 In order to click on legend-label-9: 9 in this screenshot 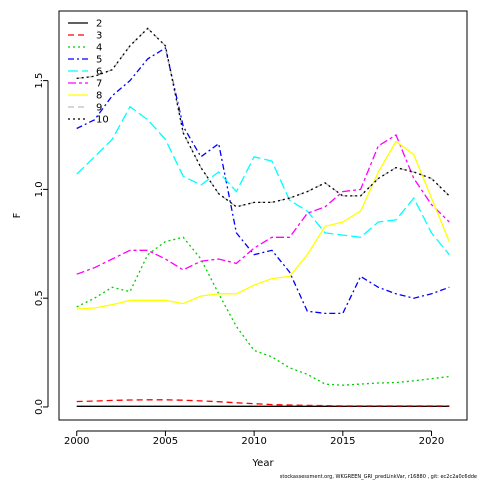, I will do `click(99, 108)`.